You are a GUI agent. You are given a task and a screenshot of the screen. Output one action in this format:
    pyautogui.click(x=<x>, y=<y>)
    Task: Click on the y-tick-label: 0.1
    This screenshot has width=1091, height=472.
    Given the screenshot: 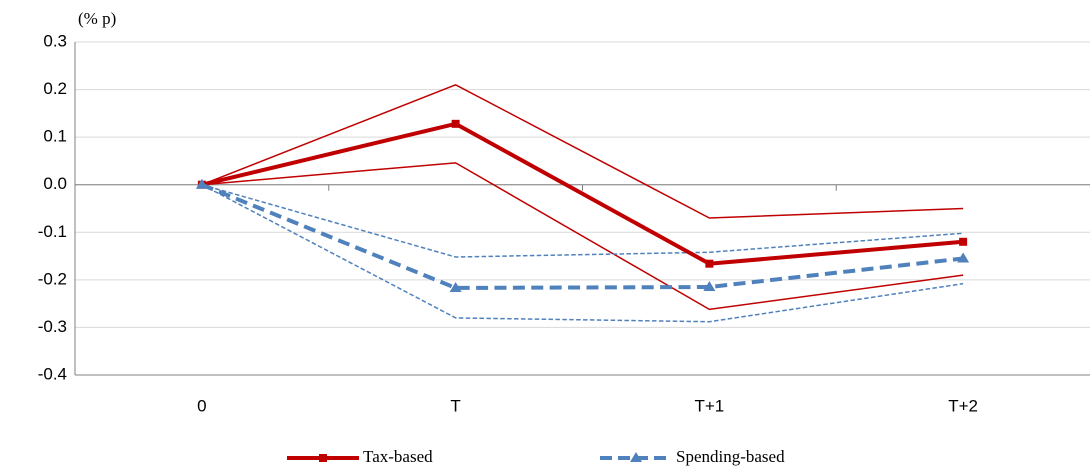 What is the action you would take?
    pyautogui.click(x=55, y=136)
    